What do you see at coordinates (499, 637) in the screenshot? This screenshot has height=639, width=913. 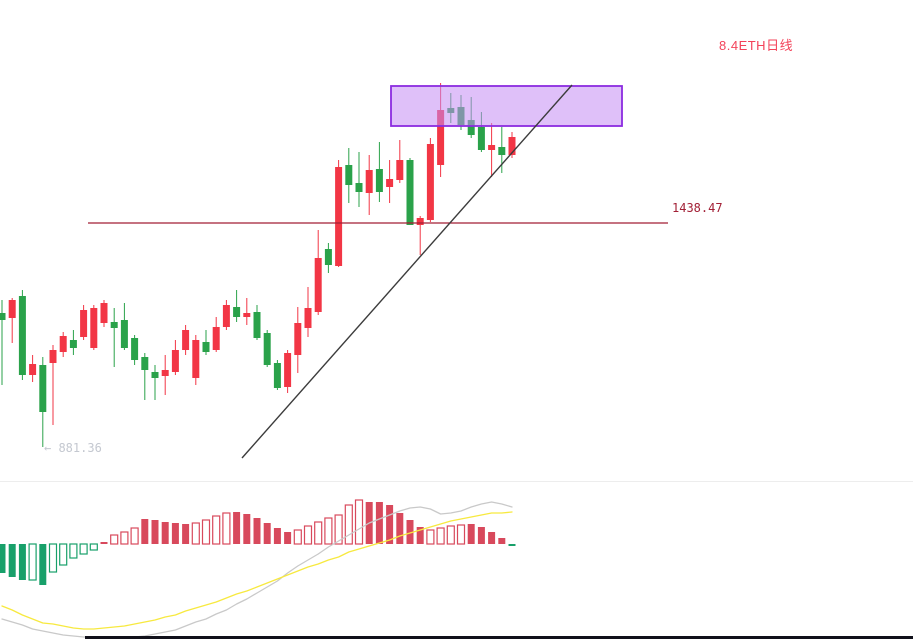 I see `bottom-edge-bar` at bounding box center [499, 637].